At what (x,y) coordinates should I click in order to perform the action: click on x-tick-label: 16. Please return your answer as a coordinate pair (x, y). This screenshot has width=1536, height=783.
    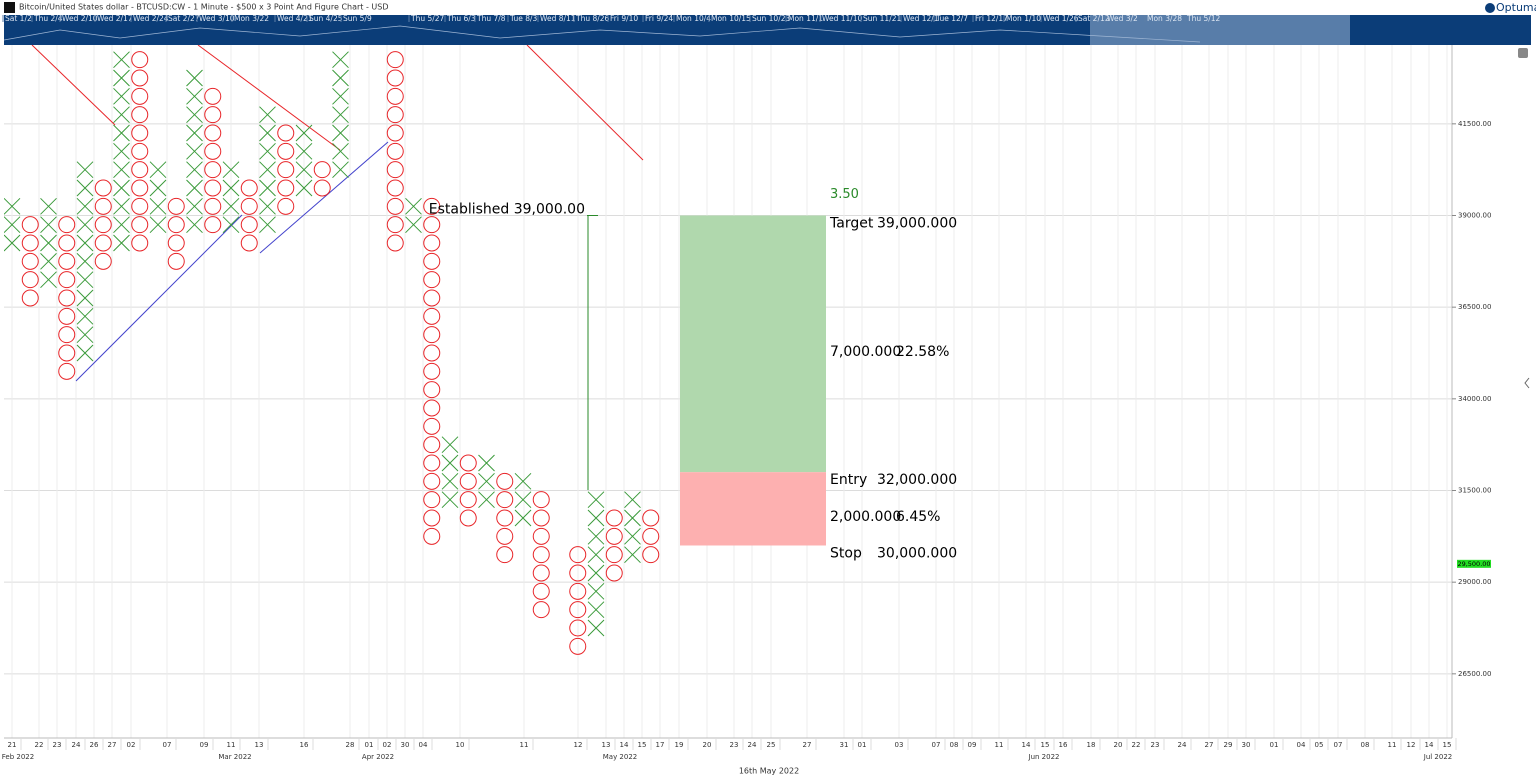
    Looking at the image, I should click on (304, 745).